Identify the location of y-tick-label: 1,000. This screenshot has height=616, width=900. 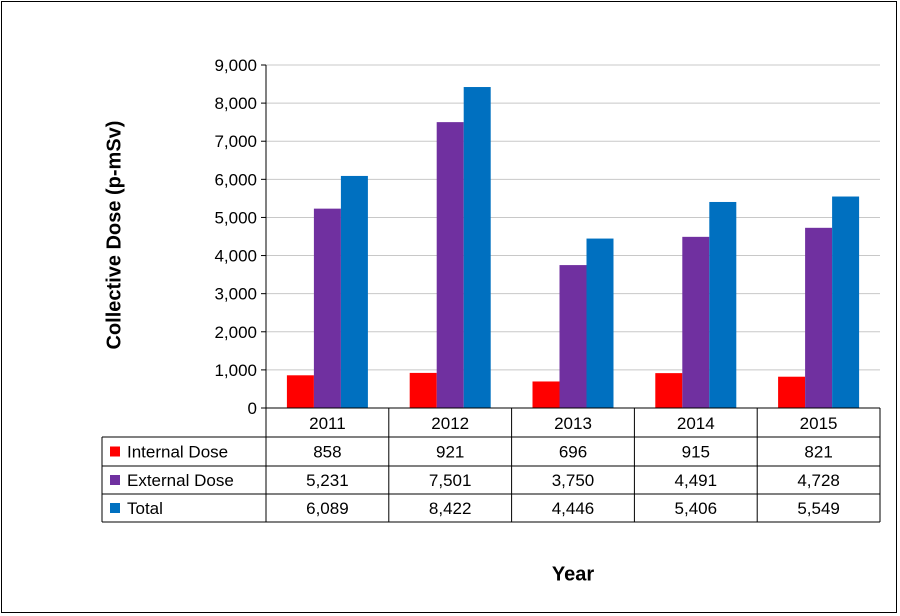
(235, 370).